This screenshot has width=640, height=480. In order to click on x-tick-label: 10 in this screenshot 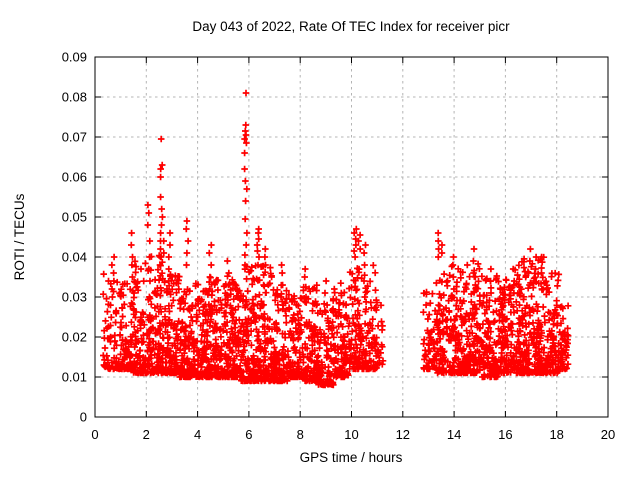, I will do `click(351, 434)`.